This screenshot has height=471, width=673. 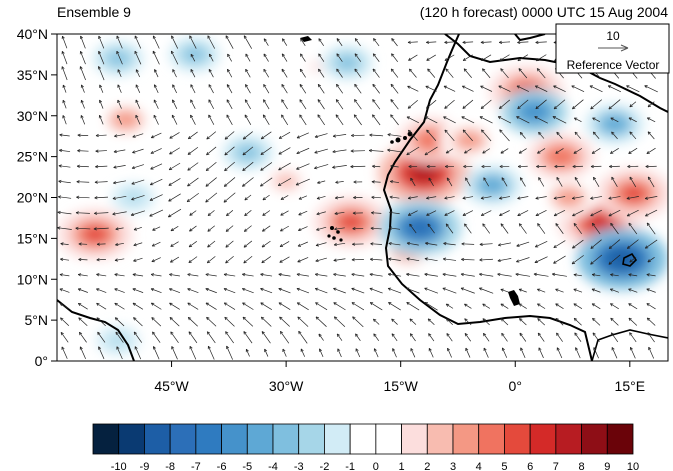 What do you see at coordinates (145, 466) in the screenshot?
I see `colorbar-label: -9` at bounding box center [145, 466].